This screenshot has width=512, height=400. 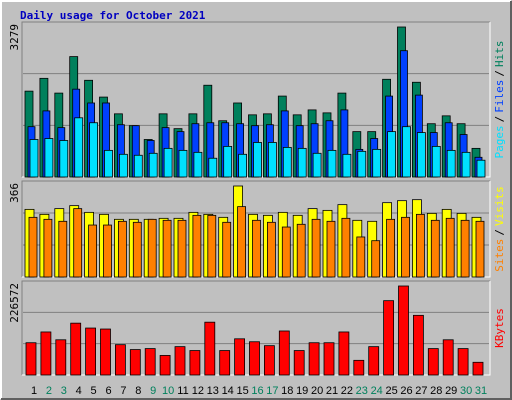 I want to click on x-tick-label: 8, so click(x=138, y=391).